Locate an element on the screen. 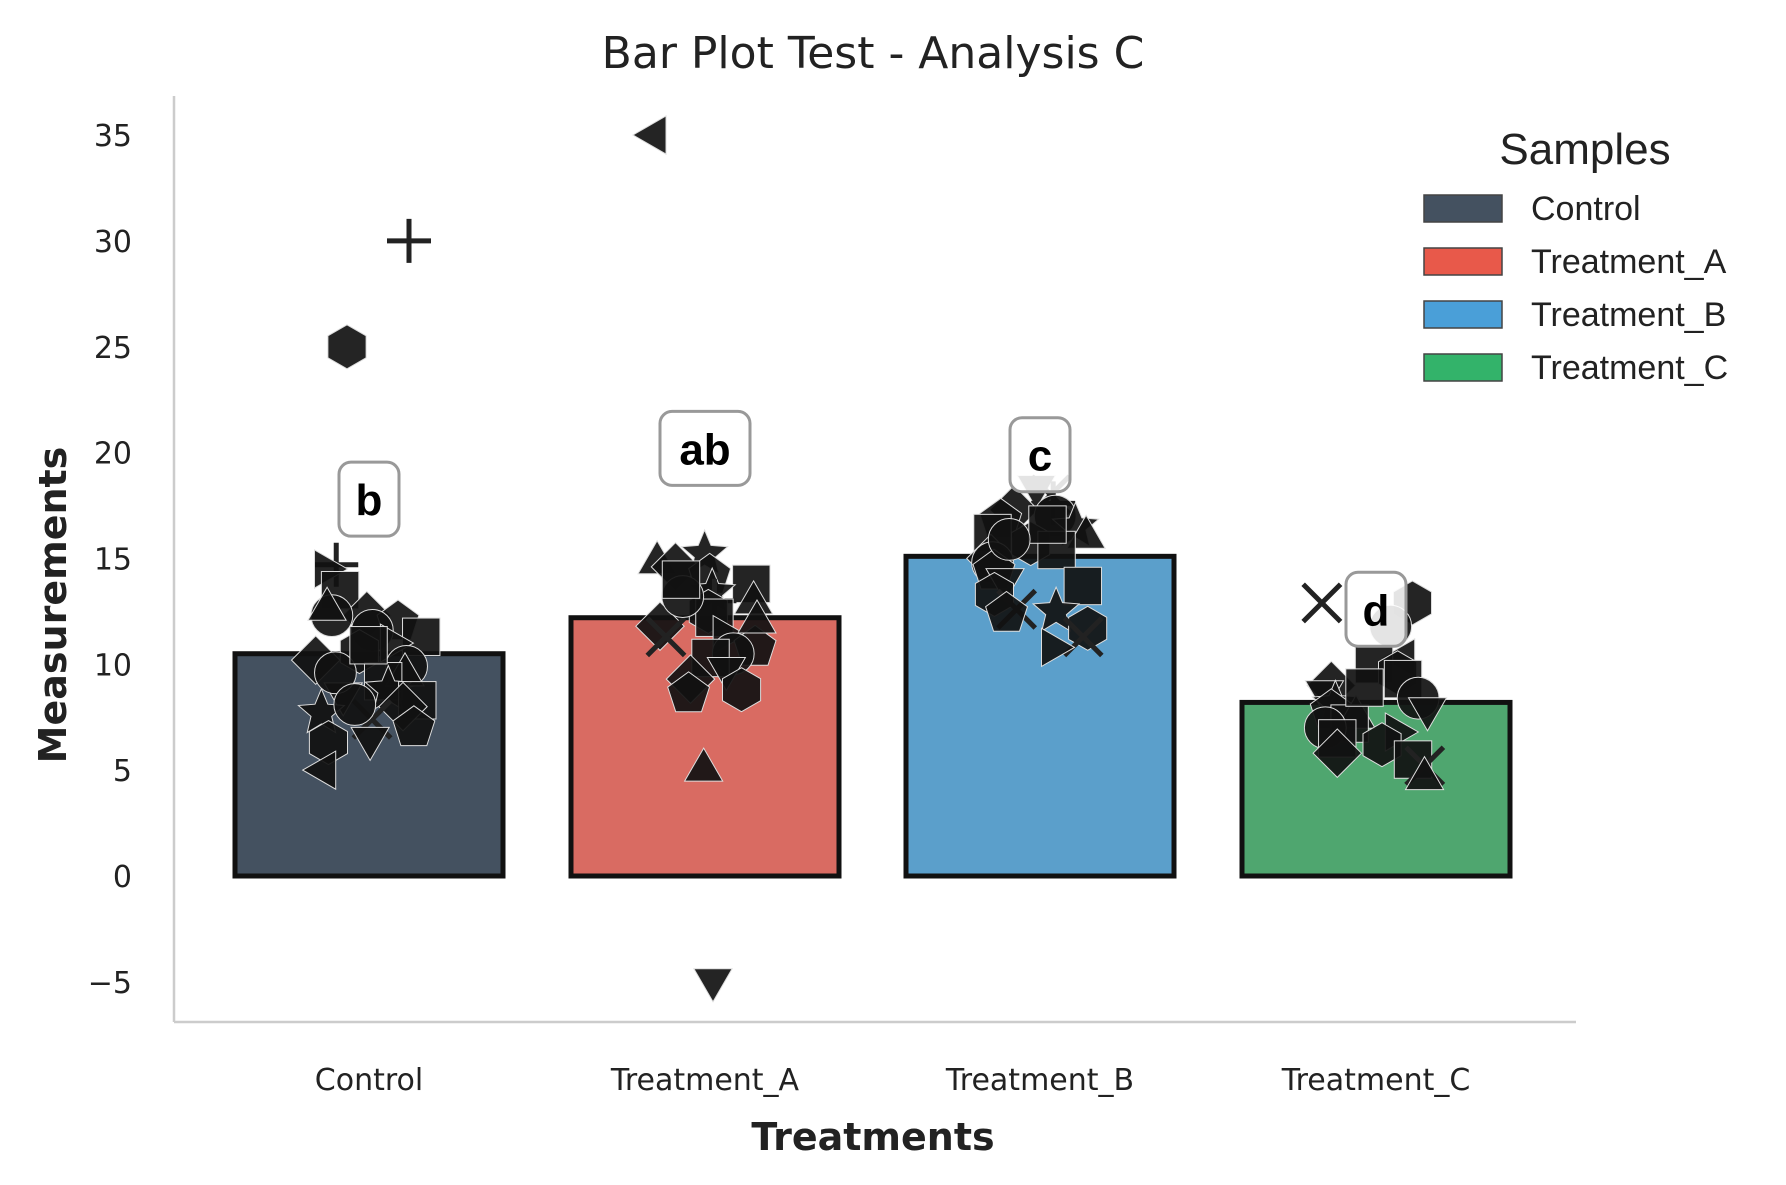 This screenshot has width=1786, height=1185. x-tick-label: Treatment_B is located at coordinates (1039, 1080).